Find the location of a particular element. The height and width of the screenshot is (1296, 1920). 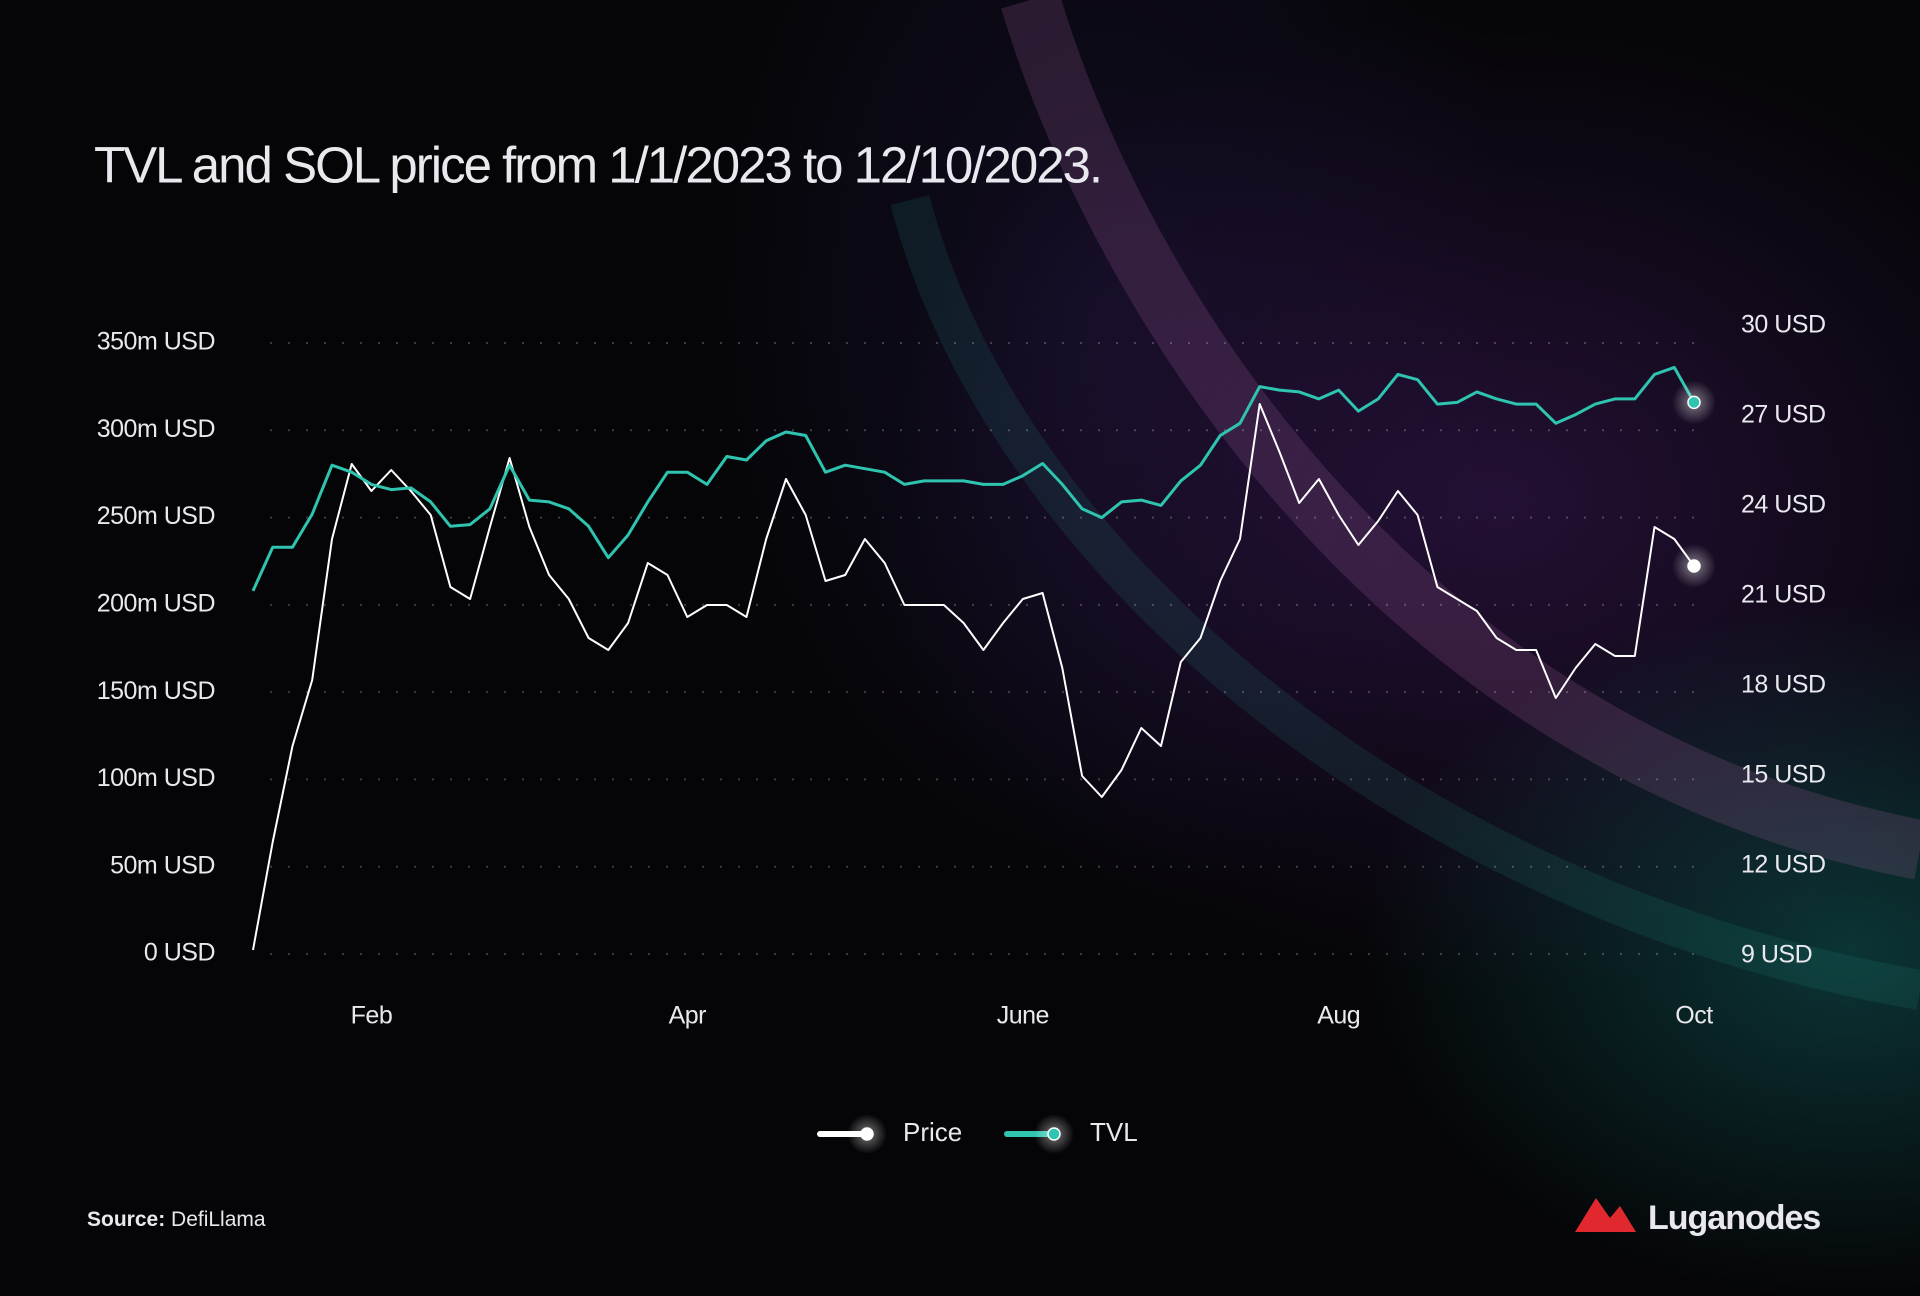

x-tick-label: June is located at coordinates (1023, 1016).